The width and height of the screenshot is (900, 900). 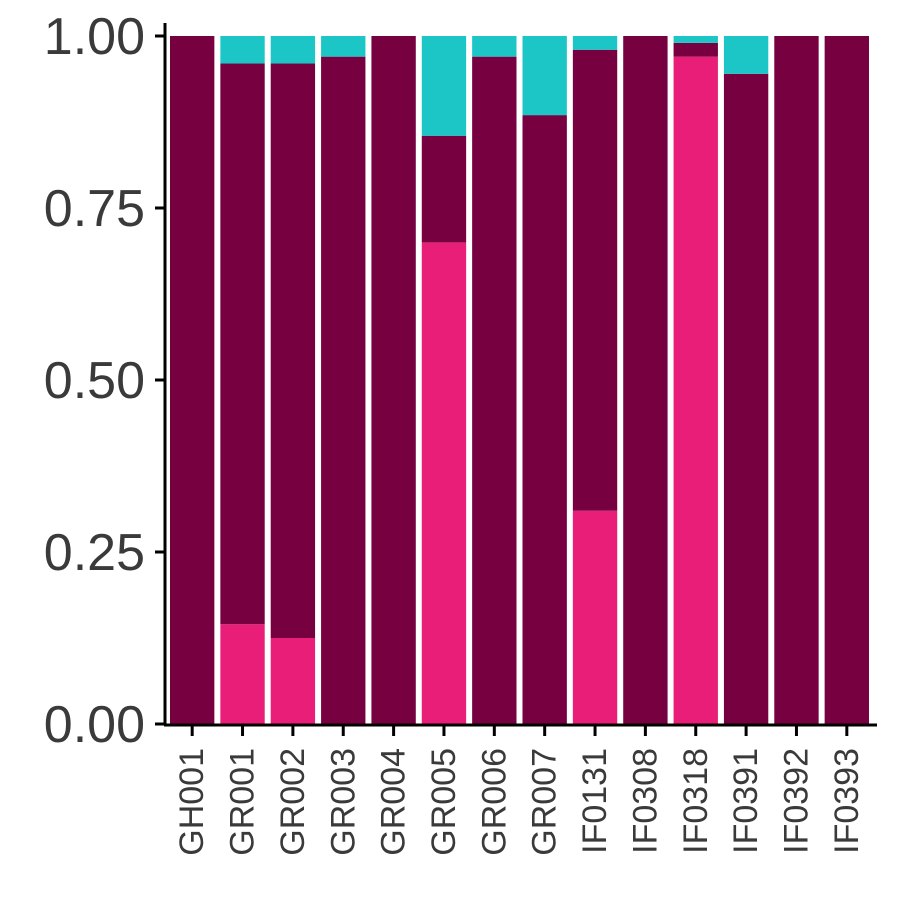 I want to click on x-tick-label: GR005, so click(x=444, y=802).